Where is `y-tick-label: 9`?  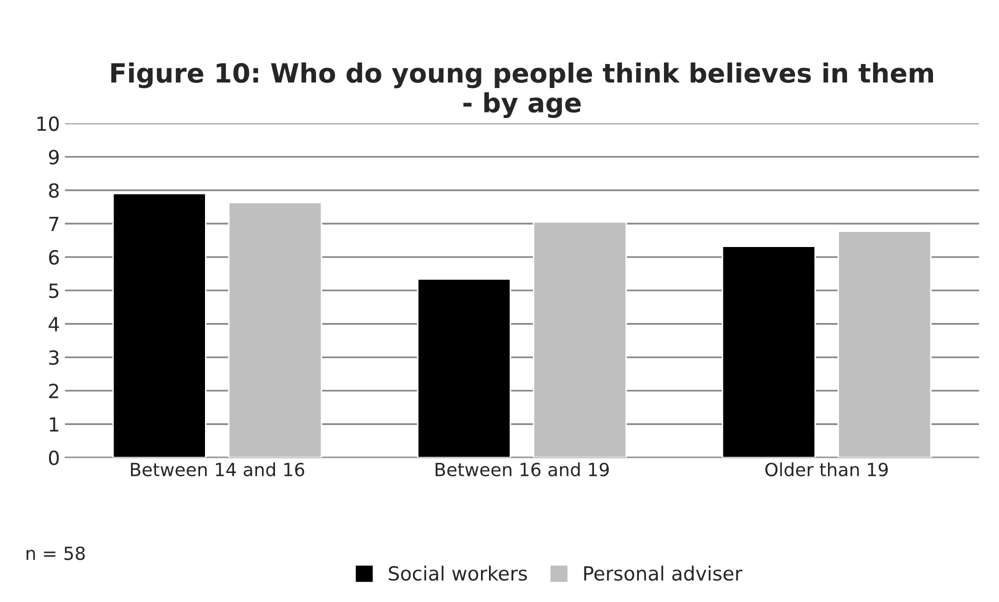
y-tick-label: 9 is located at coordinates (53, 157).